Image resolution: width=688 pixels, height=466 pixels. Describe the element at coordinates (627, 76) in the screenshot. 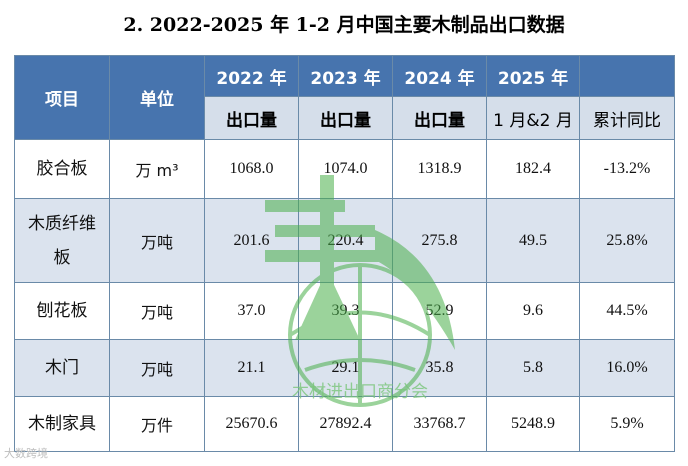

I see `header-blank` at that location.